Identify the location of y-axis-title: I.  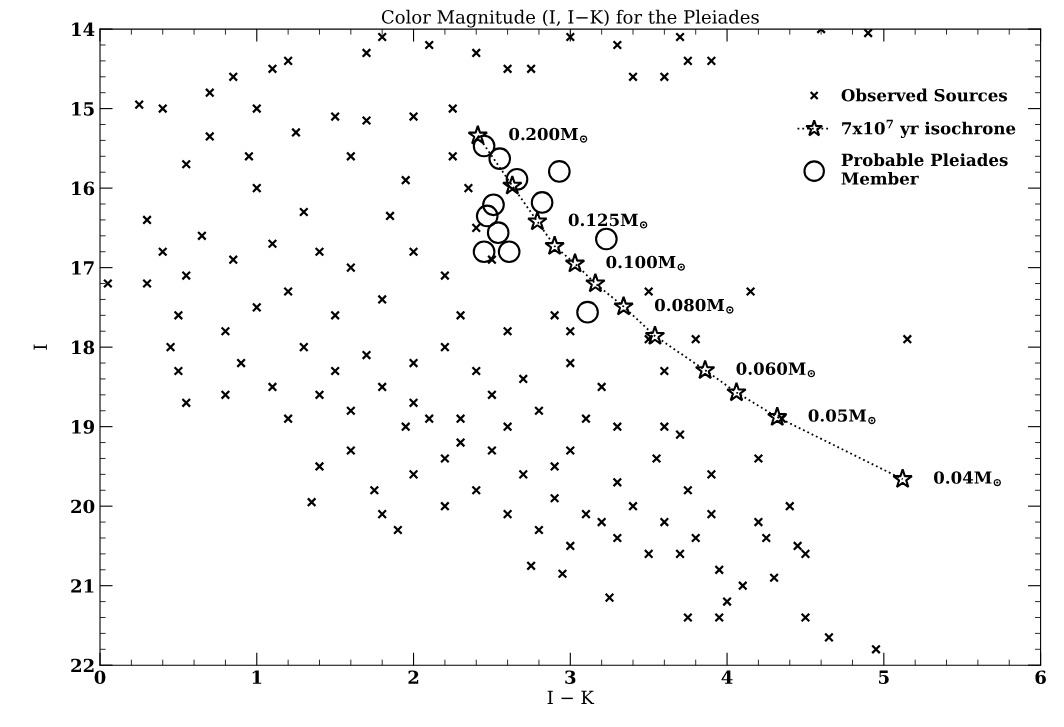
(40, 347).